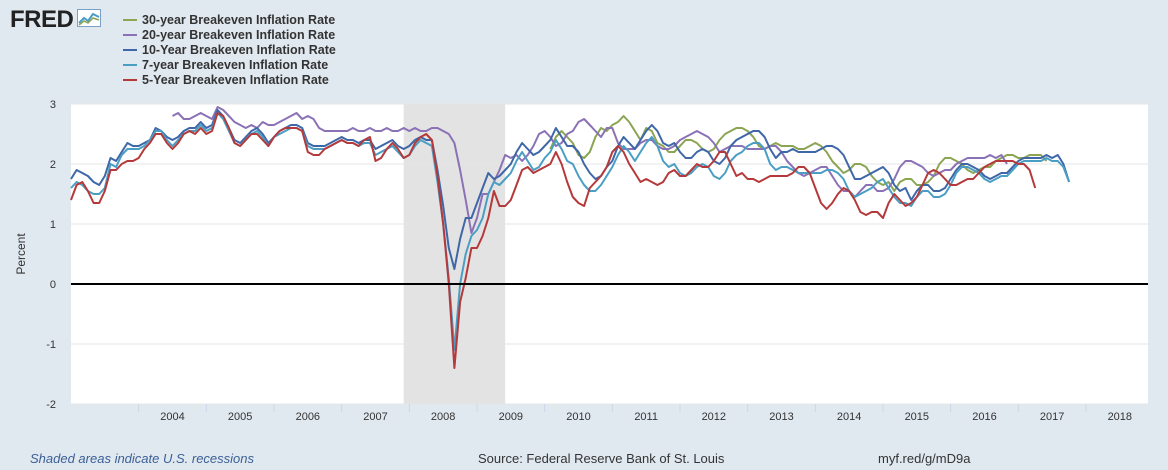  Describe the element at coordinates (714, 417) in the screenshot. I see `x-tick-label: 2012` at that location.